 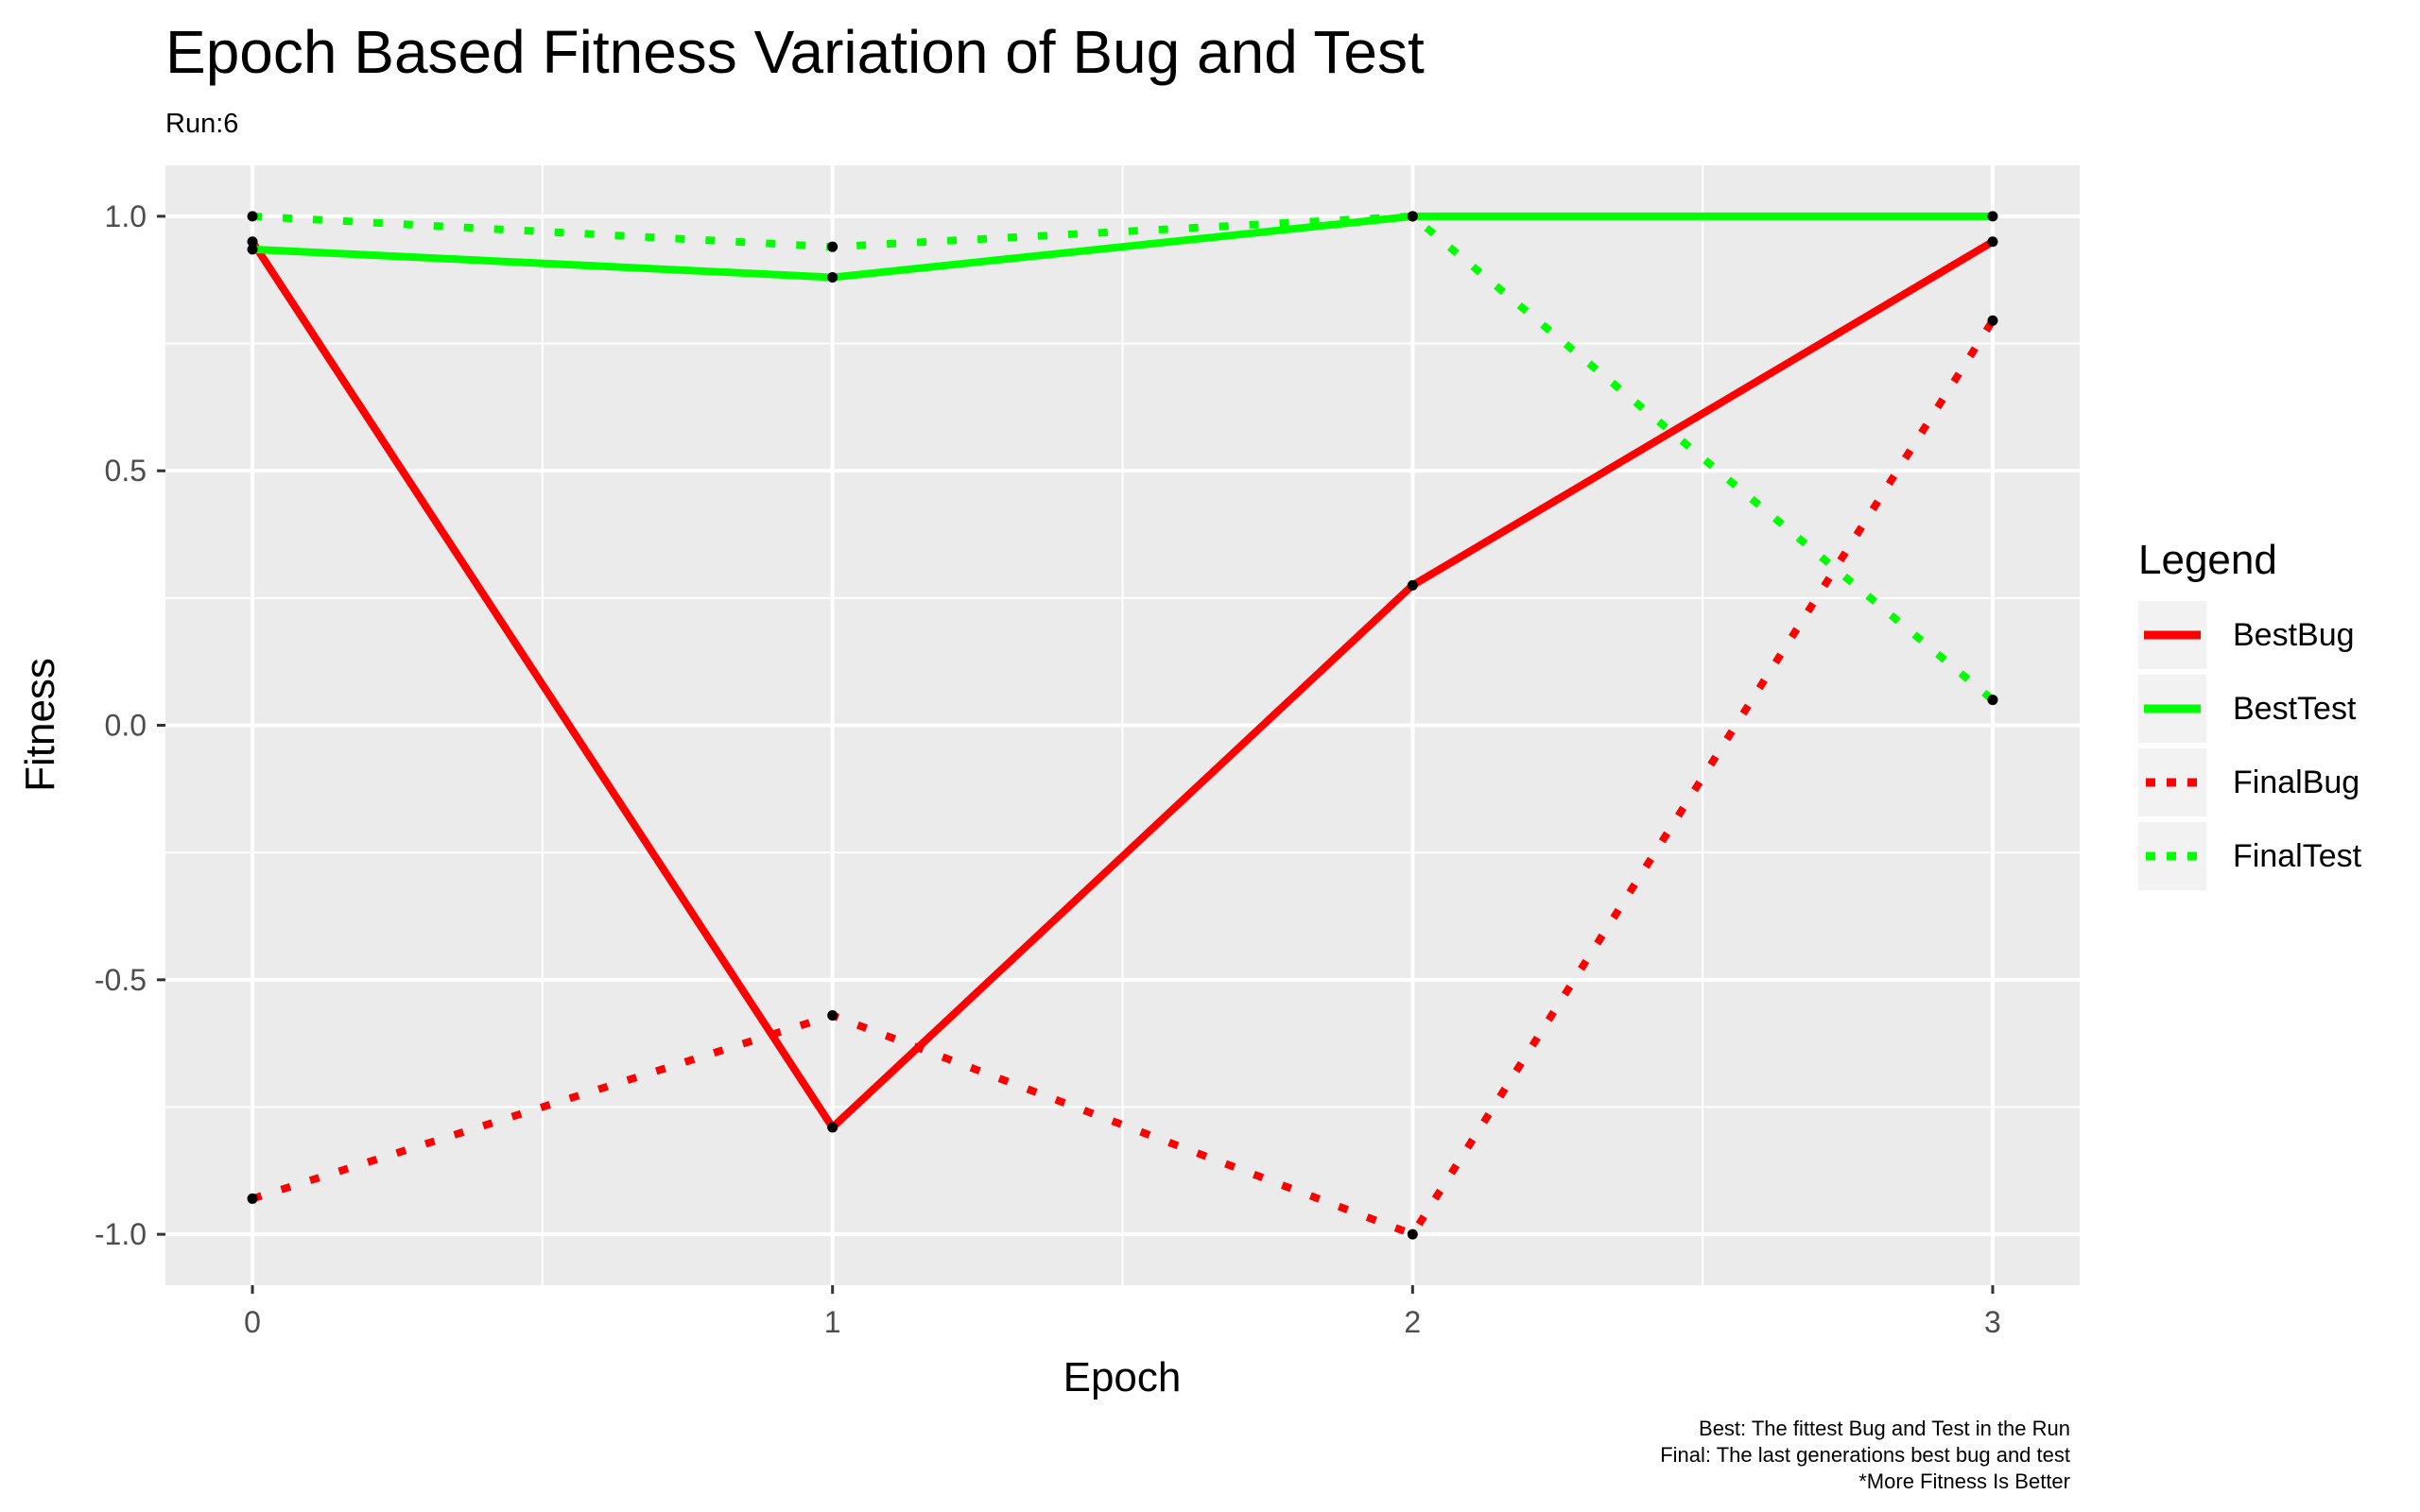 I want to click on x-axis: 0 1 2 3, so click(x=1122, y=1312).